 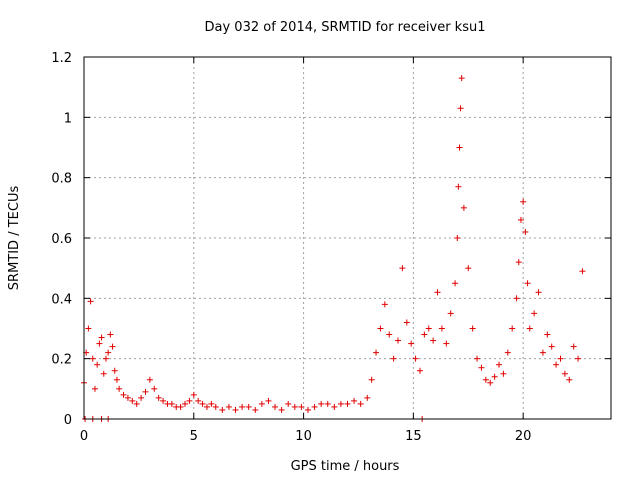 What do you see at coordinates (68, 118) in the screenshot?
I see `y-tick-label: 1` at bounding box center [68, 118].